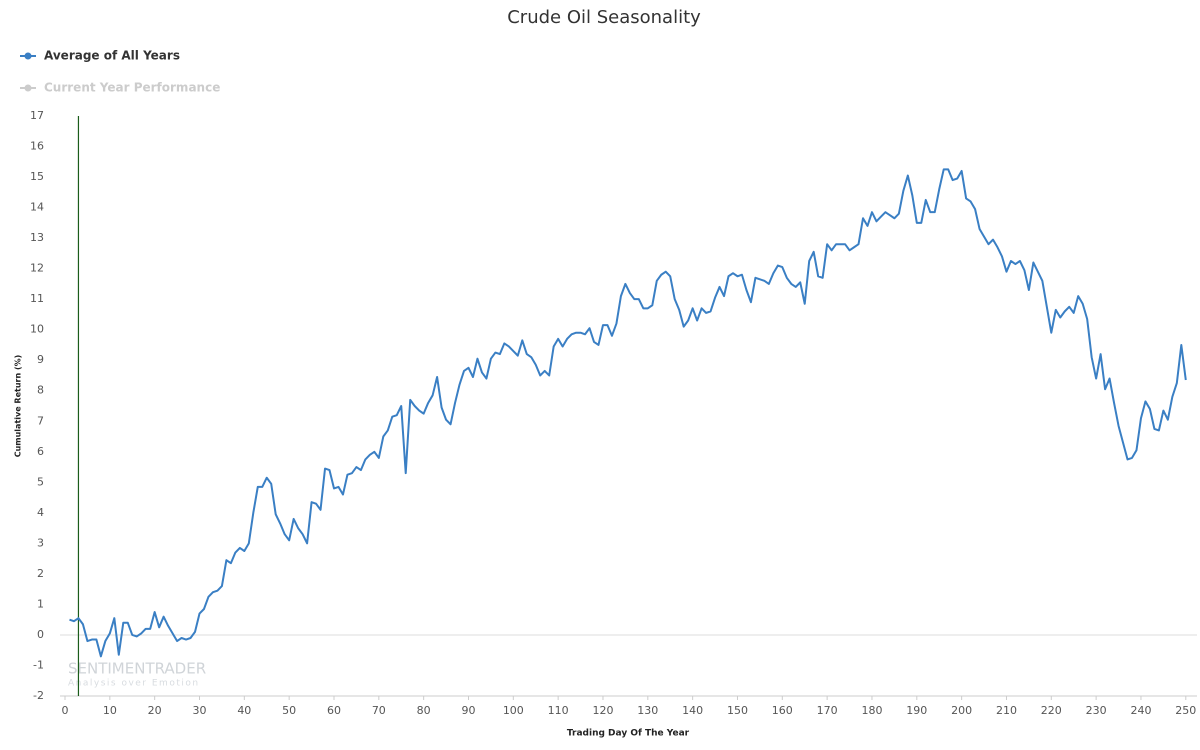 This screenshot has width=1200, height=750. What do you see at coordinates (37, 268) in the screenshot?
I see `y-tick-label: 12` at bounding box center [37, 268].